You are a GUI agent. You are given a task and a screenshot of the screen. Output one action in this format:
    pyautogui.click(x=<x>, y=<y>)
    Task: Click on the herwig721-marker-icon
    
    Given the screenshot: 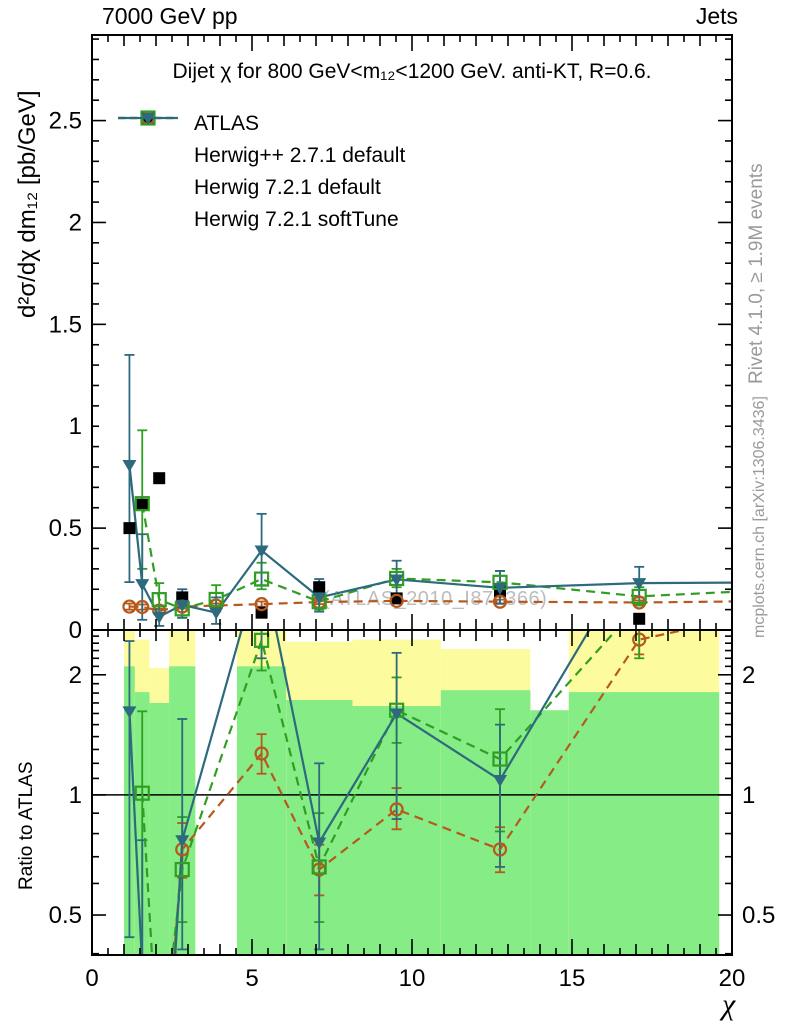 What is the action you would take?
    pyautogui.click(x=148, y=154)
    